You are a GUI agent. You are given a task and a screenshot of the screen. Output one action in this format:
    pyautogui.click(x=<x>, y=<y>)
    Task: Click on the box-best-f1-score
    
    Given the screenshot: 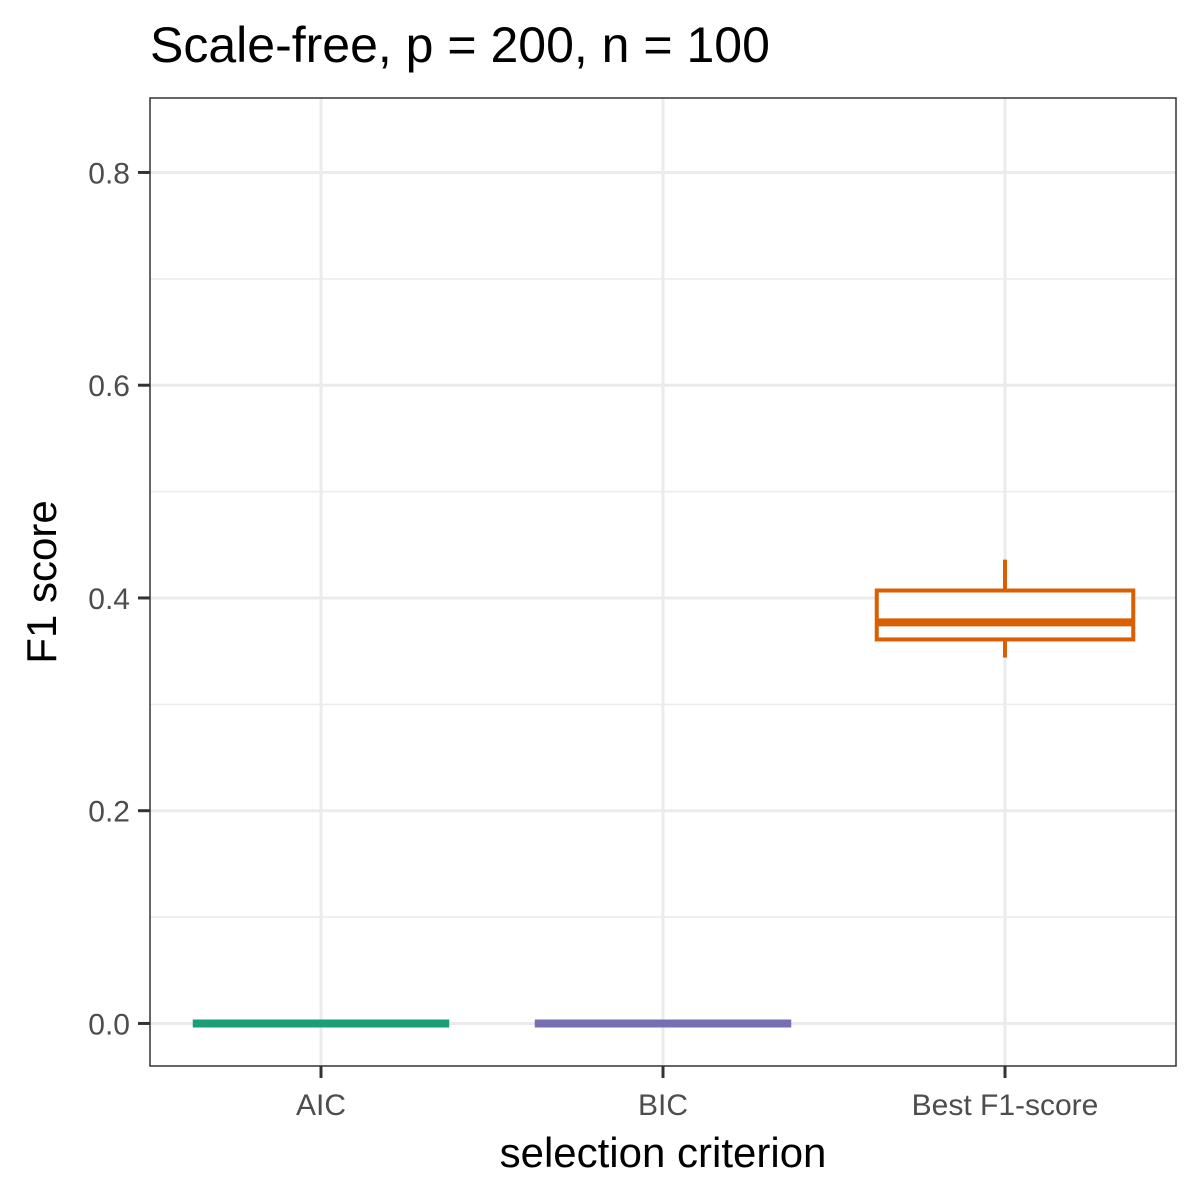 What is the action you would take?
    pyautogui.click(x=1005, y=608)
    